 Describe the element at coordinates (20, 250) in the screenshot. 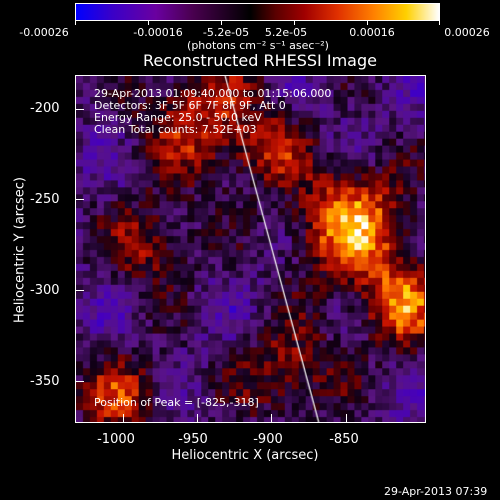

I see `y-axis-label: Heliocentric Y (arcsec)` at that location.